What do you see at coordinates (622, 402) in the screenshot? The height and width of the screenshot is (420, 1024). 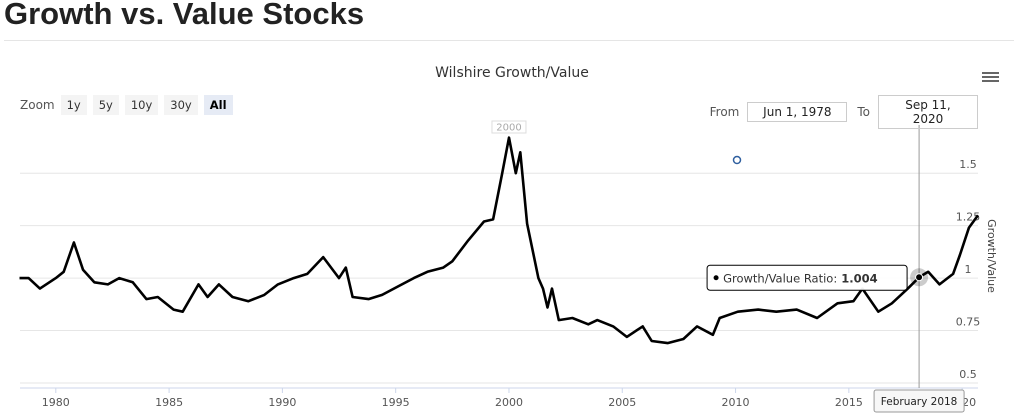 I see `x-tick-label: 2005` at bounding box center [622, 402].